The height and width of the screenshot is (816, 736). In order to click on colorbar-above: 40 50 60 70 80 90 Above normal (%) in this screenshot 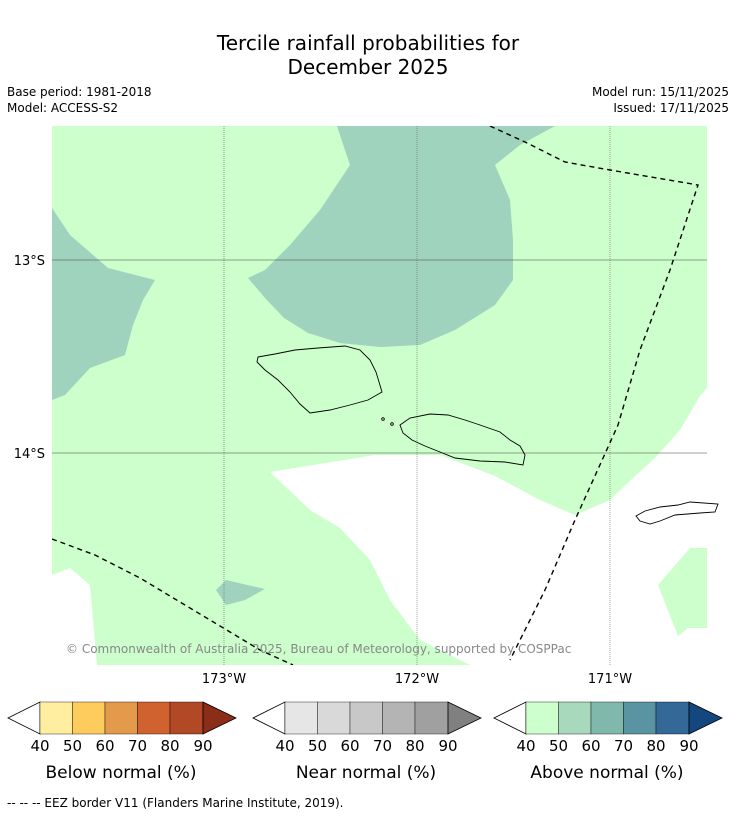, I will do `click(608, 742)`.